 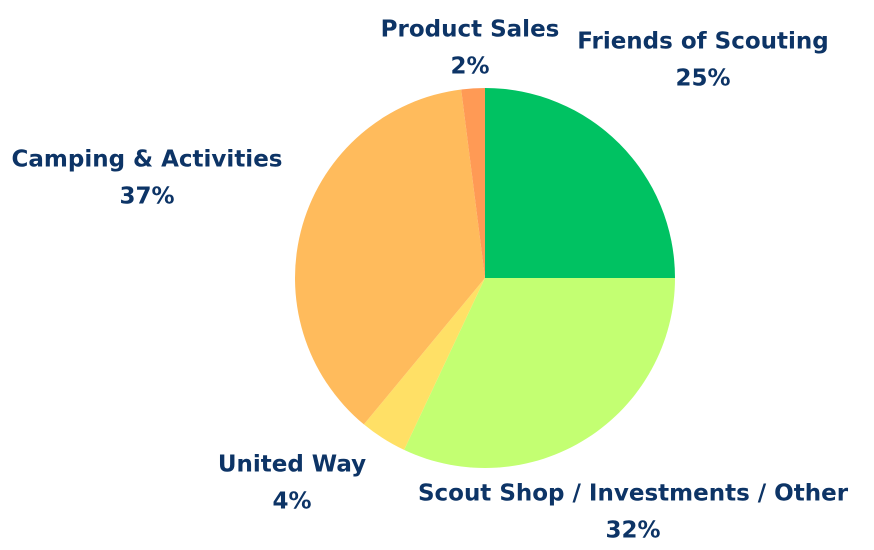 I want to click on slice-value-label: 32%, so click(x=632, y=531).